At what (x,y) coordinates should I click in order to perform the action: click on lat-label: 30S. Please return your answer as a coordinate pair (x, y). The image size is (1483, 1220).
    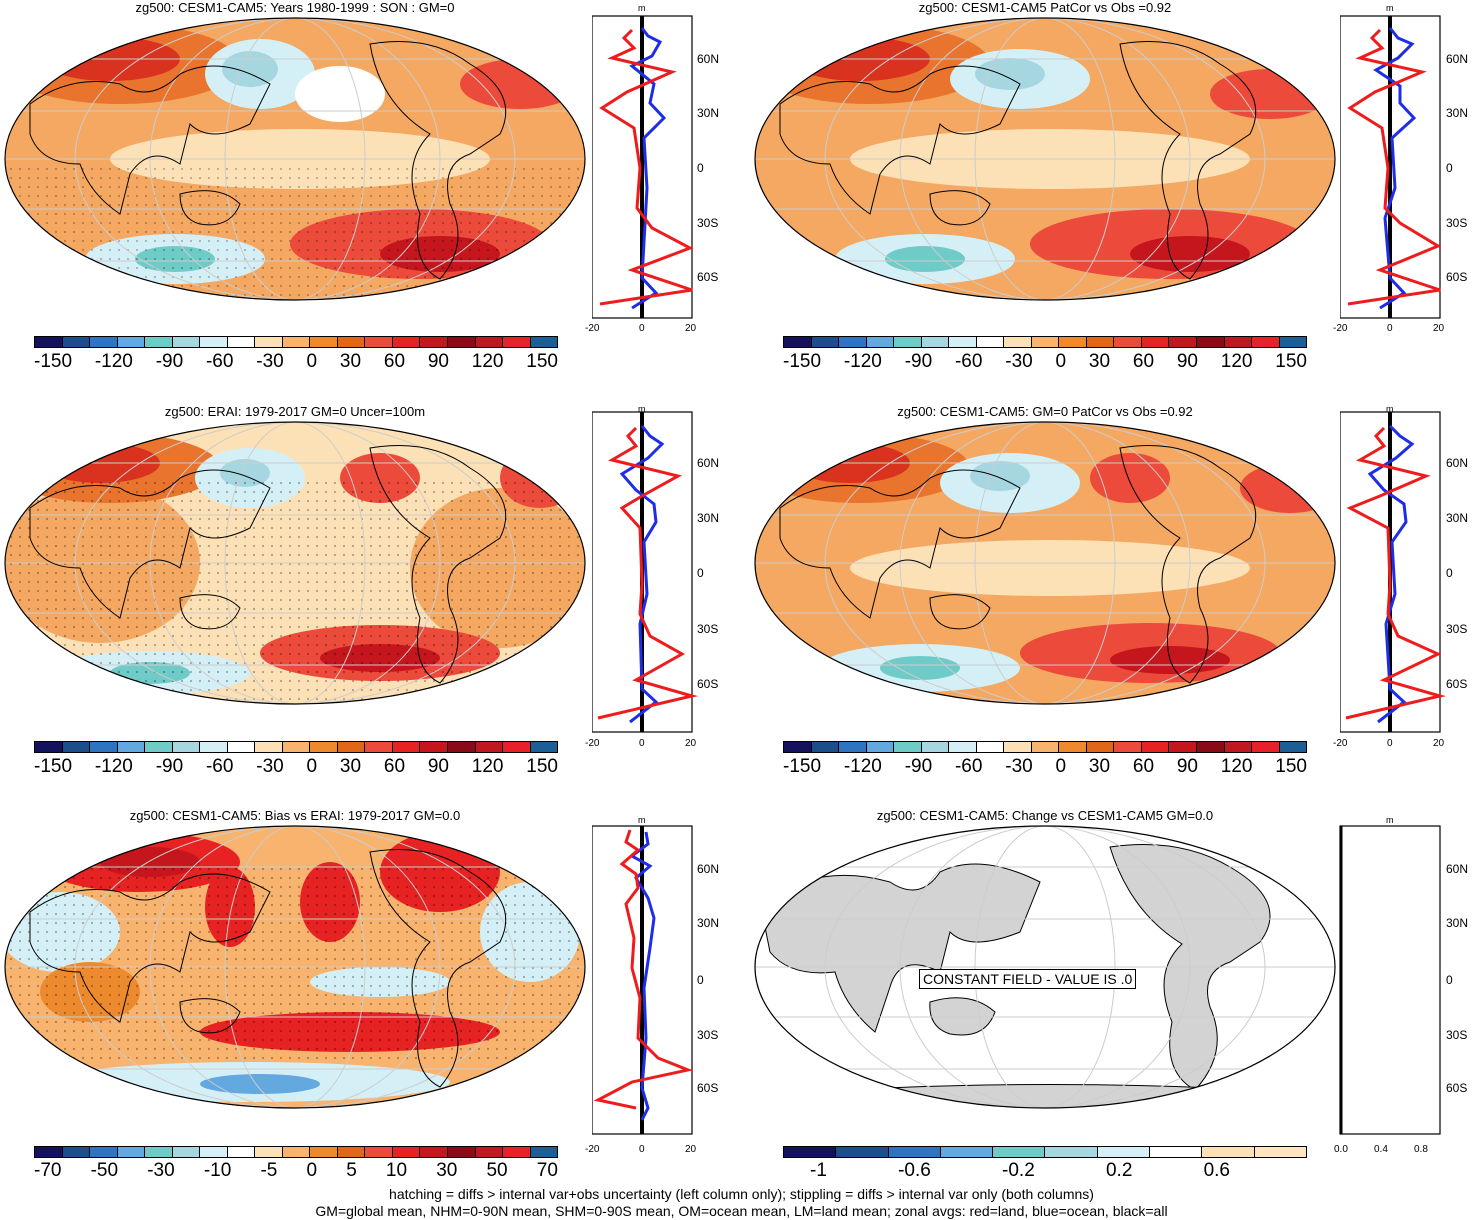
    Looking at the image, I should click on (708, 223).